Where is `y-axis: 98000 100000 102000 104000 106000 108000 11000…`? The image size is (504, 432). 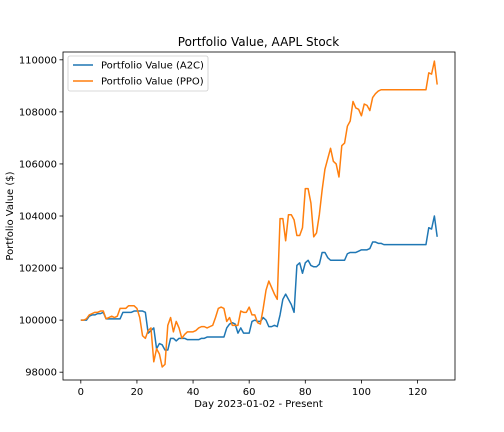
y-axis: 98000 100000 102000 104000 106000 108000 11000… is located at coordinates (41, 217).